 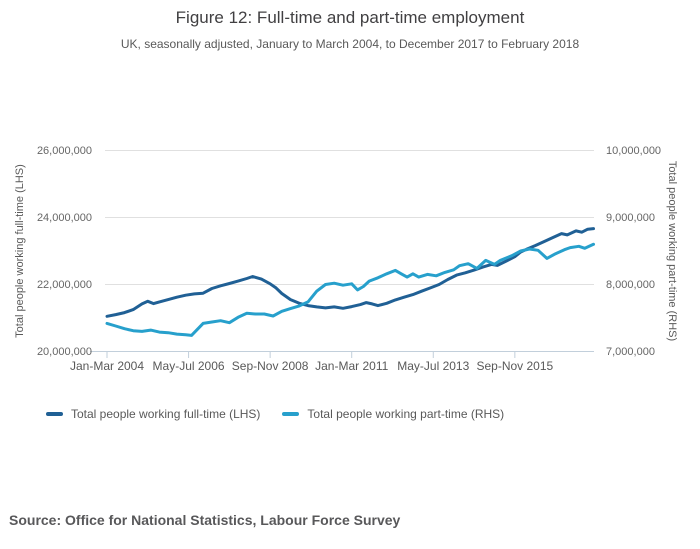 I want to click on y-axis-right-title: Total people working part-time (RHS), so click(x=672, y=251).